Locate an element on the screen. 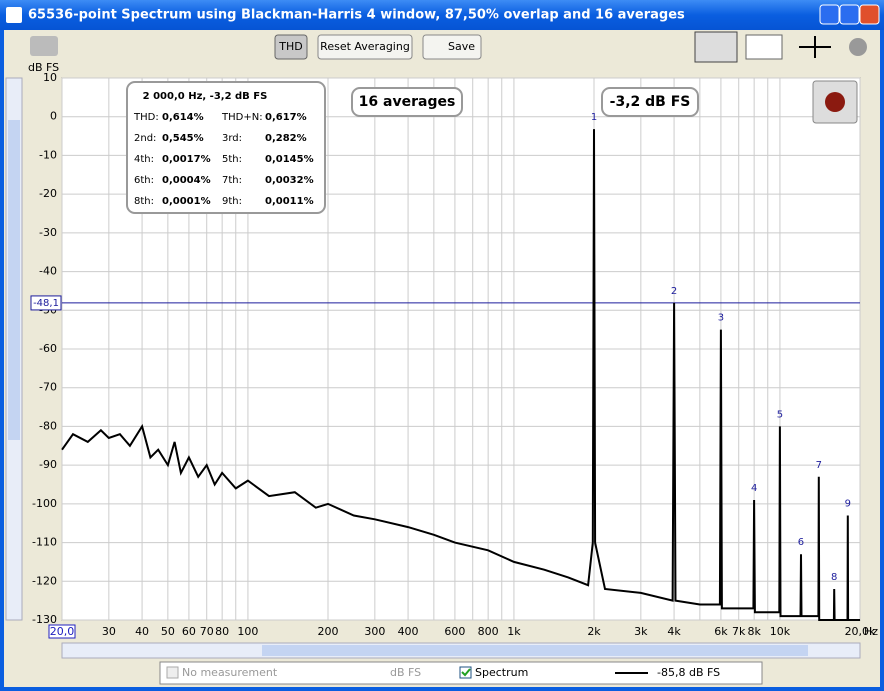 Image resolution: width=884 pixels, height=691 pixels. stat-text: 2nd: is located at coordinates (145, 138).